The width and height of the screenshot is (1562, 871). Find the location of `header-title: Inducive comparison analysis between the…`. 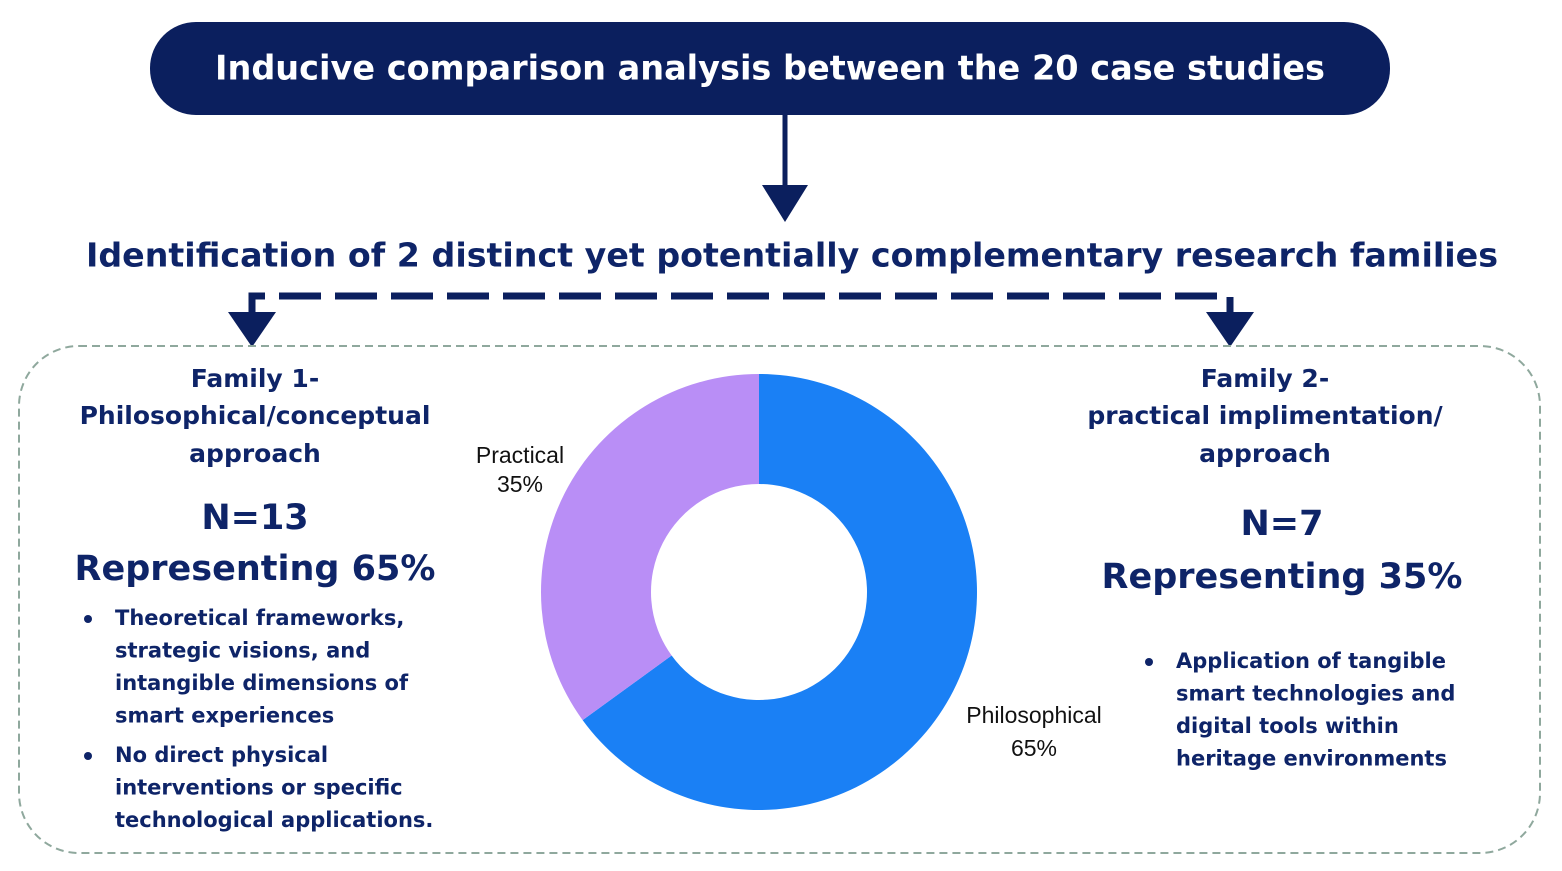

header-title: Inducive comparison analysis between the… is located at coordinates (770, 69).